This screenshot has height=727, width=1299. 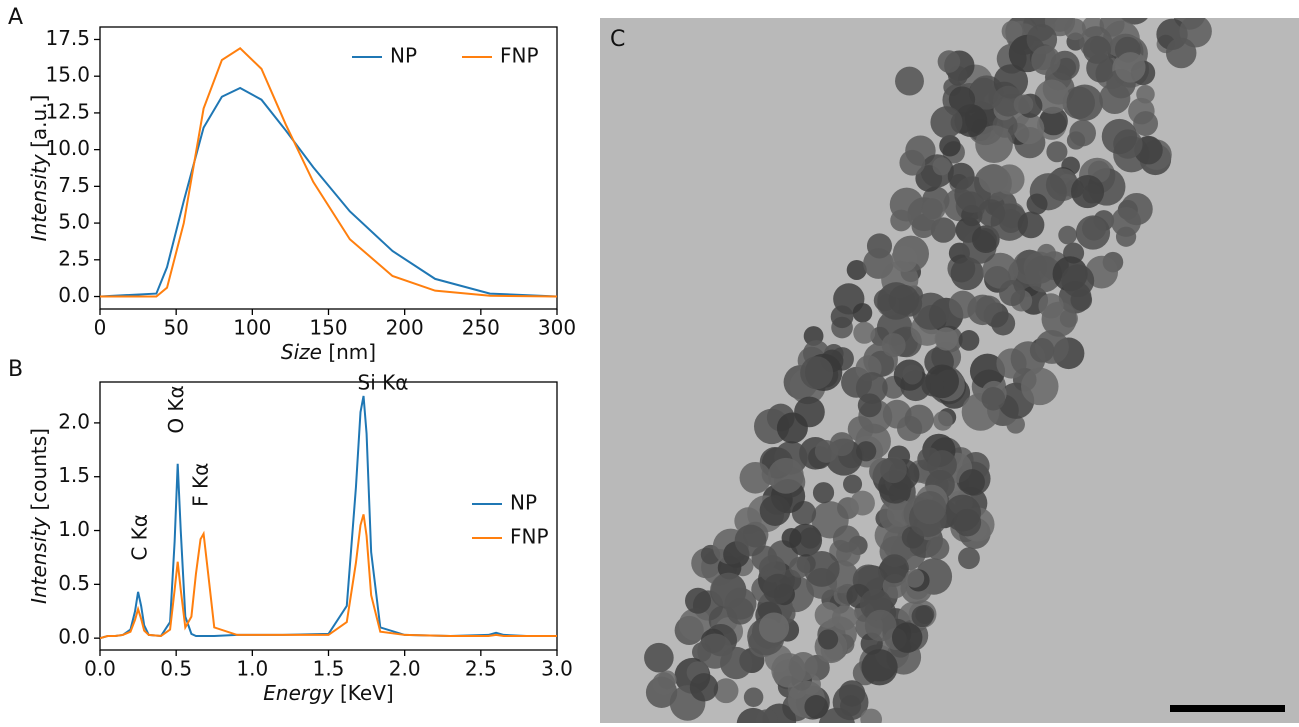 What do you see at coordinates (252, 669) in the screenshot?
I see `x-tick-label: 1.0` at bounding box center [252, 669].